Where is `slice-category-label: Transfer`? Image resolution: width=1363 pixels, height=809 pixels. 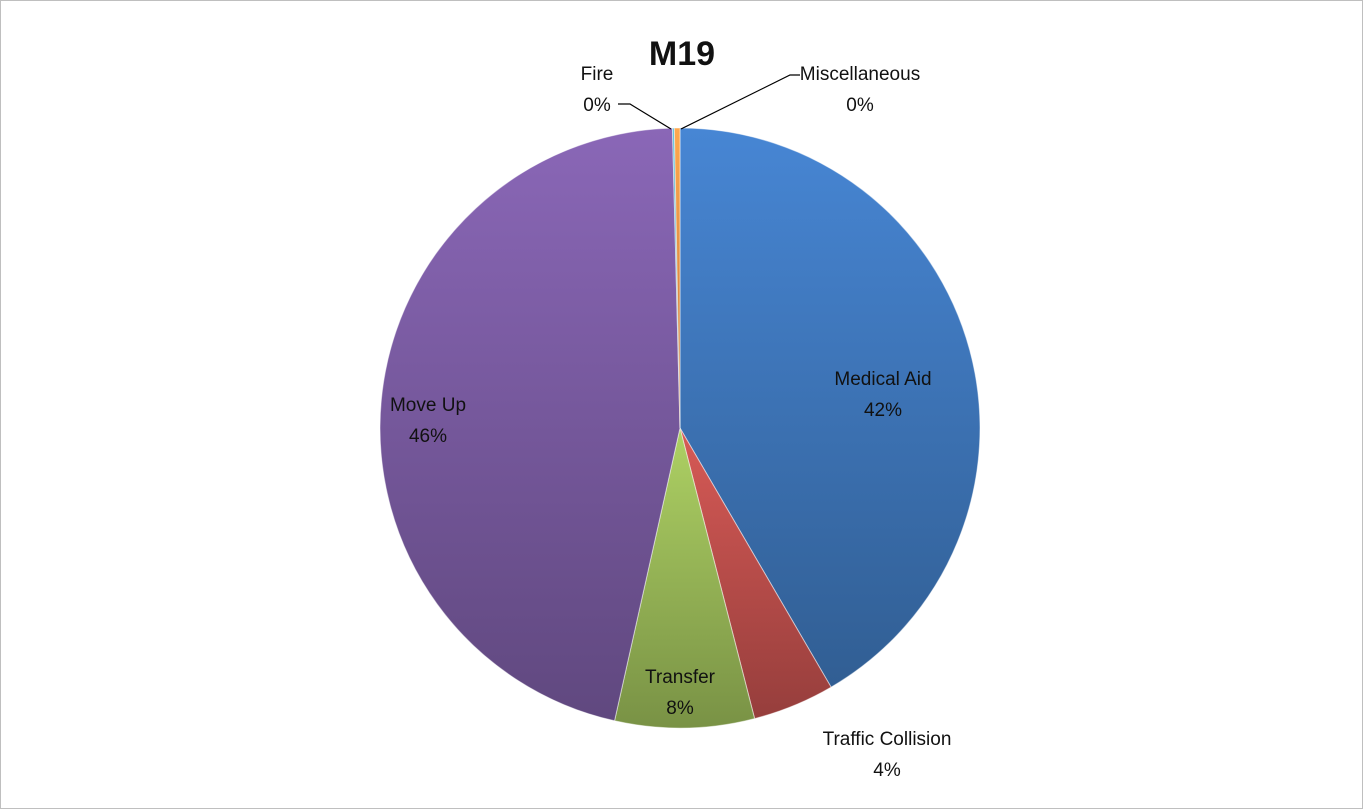 slice-category-label: Transfer is located at coordinates (680, 677).